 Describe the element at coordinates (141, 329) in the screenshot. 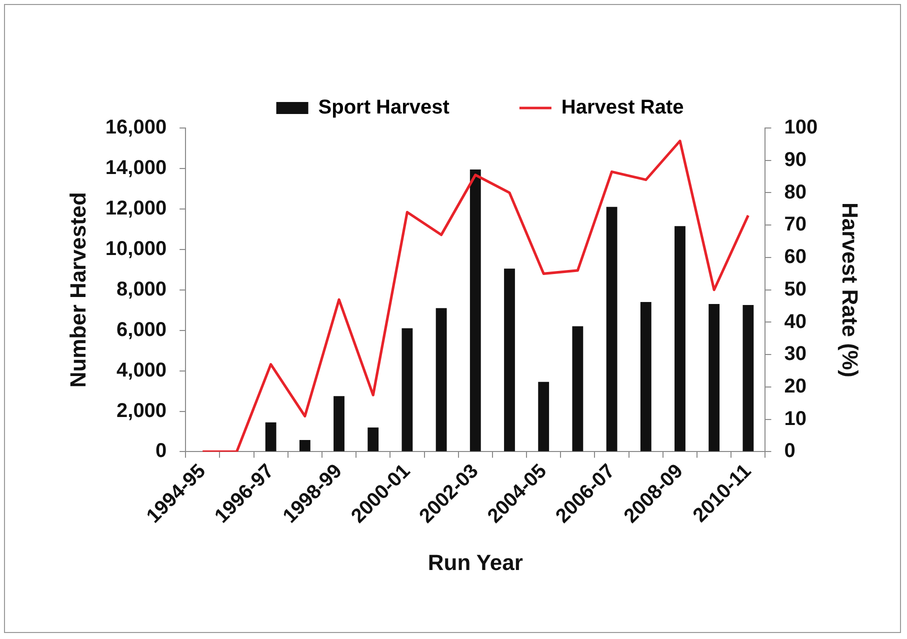

I see `y-tick-label: 6,000` at that location.